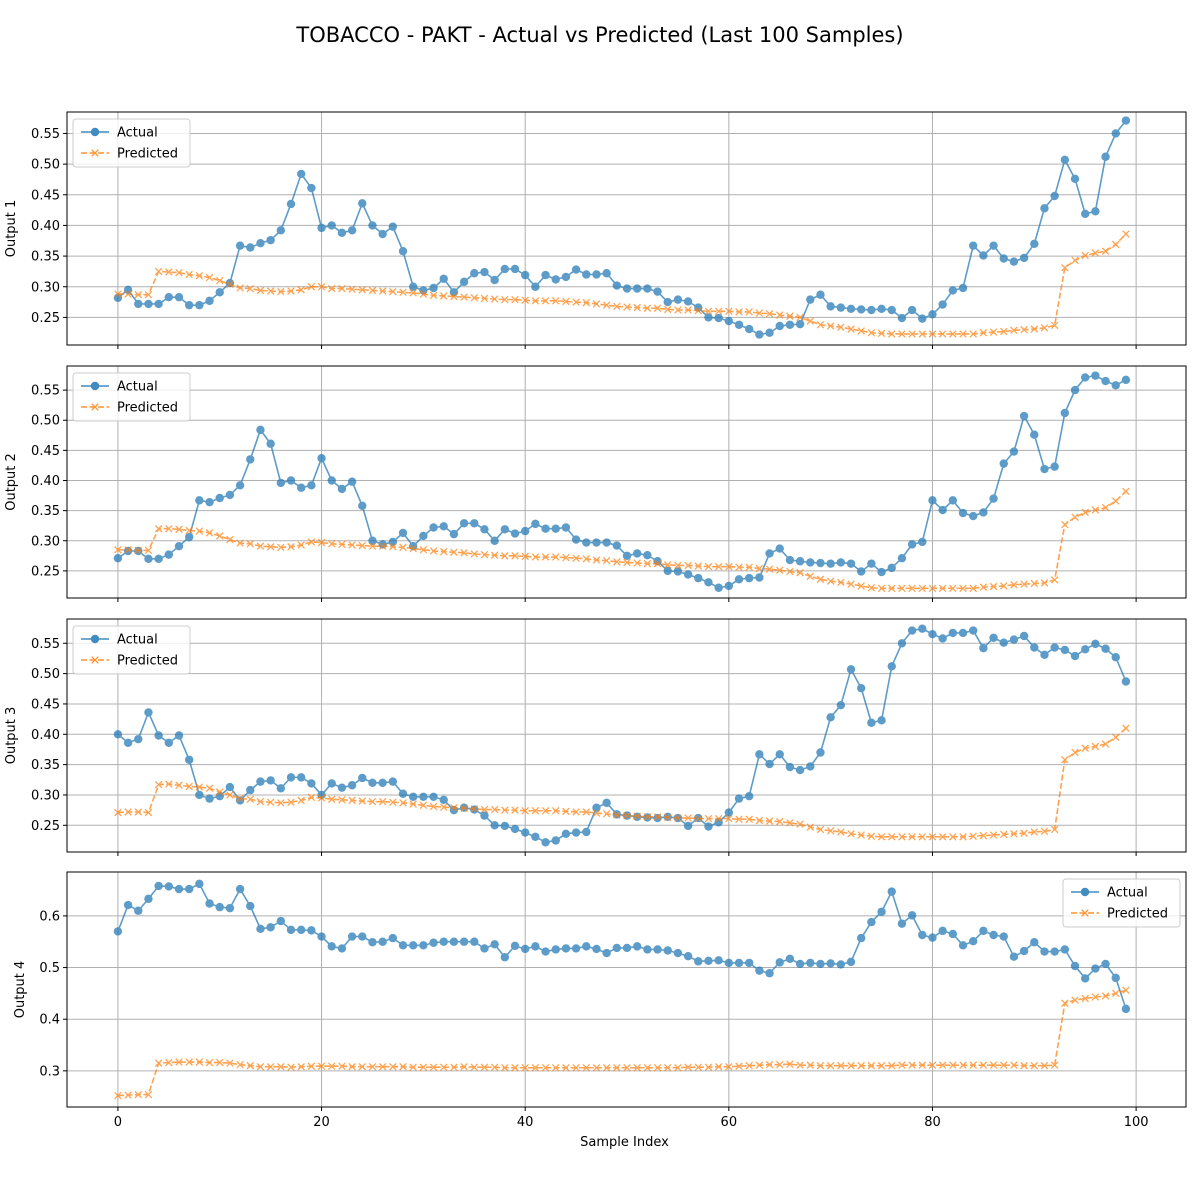 This screenshot has width=1200, height=1200. What do you see at coordinates (49, 968) in the screenshot?
I see `y-tick-label: 0.5` at bounding box center [49, 968].